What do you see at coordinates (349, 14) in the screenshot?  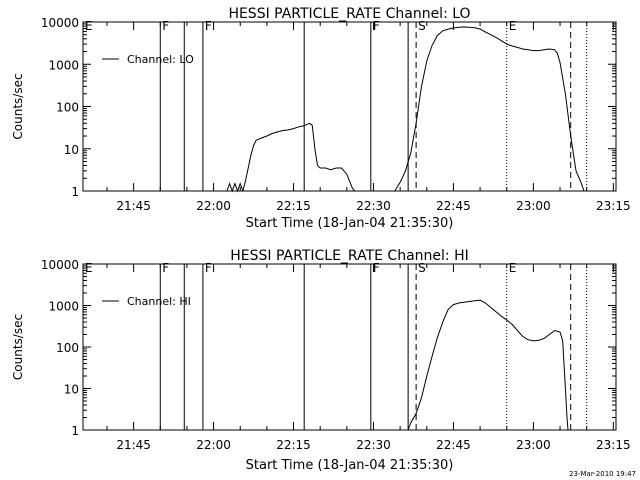 I see `chart-title: HESSI PARTICLE_RATE Channel: LO` at bounding box center [349, 14].